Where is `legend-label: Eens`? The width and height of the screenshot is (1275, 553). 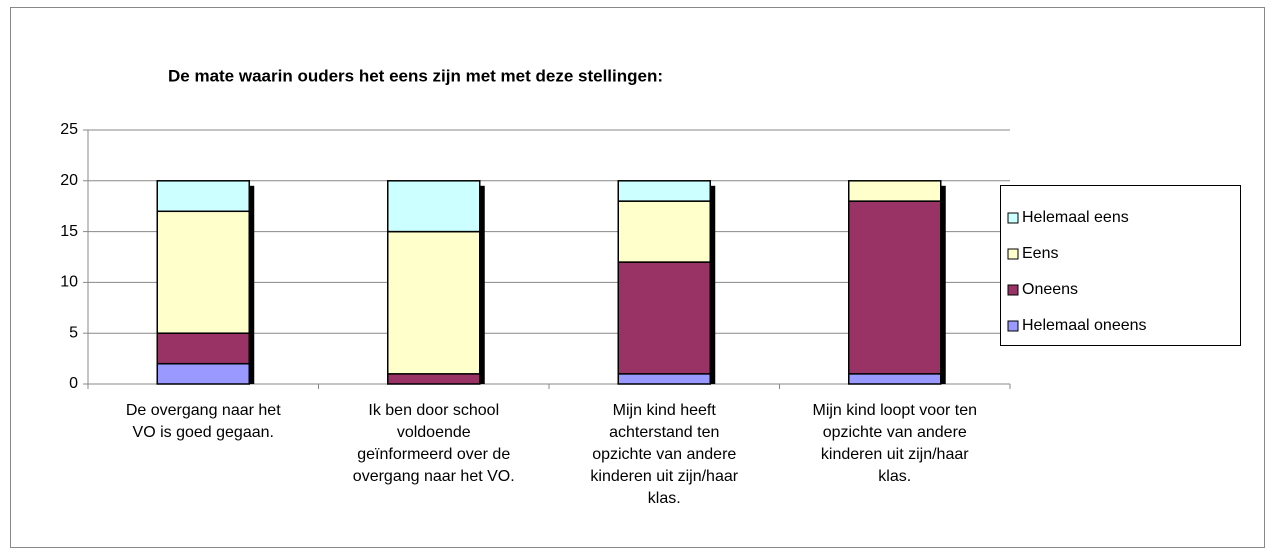
legend-label: Eens is located at coordinates (1040, 253).